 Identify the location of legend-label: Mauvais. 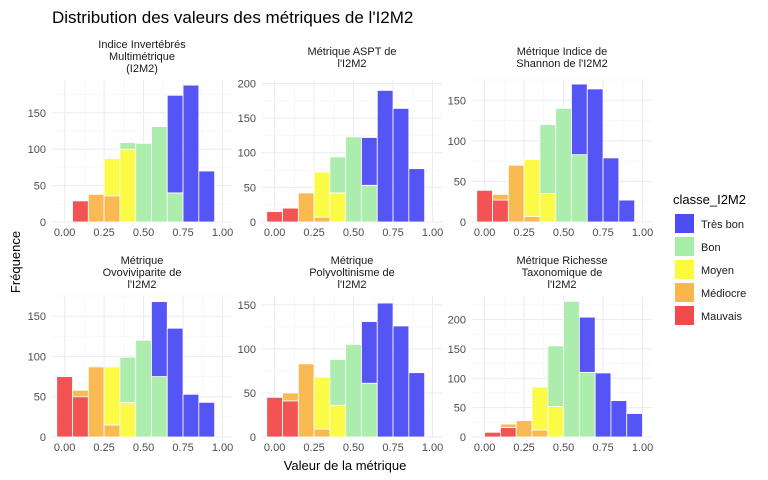
(721, 317).